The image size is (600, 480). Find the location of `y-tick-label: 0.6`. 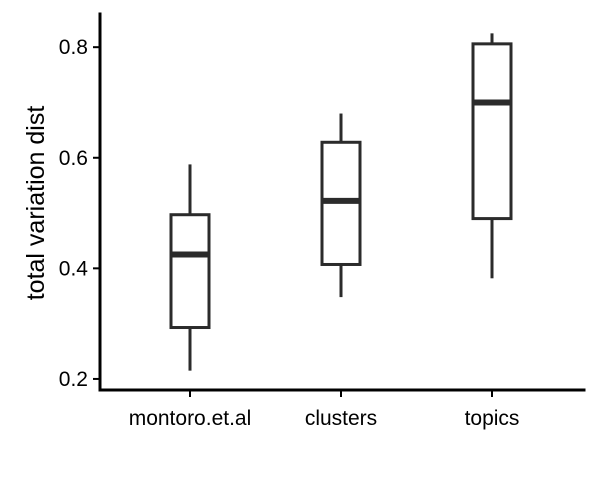

y-tick-label: 0.6 is located at coordinates (73, 158).